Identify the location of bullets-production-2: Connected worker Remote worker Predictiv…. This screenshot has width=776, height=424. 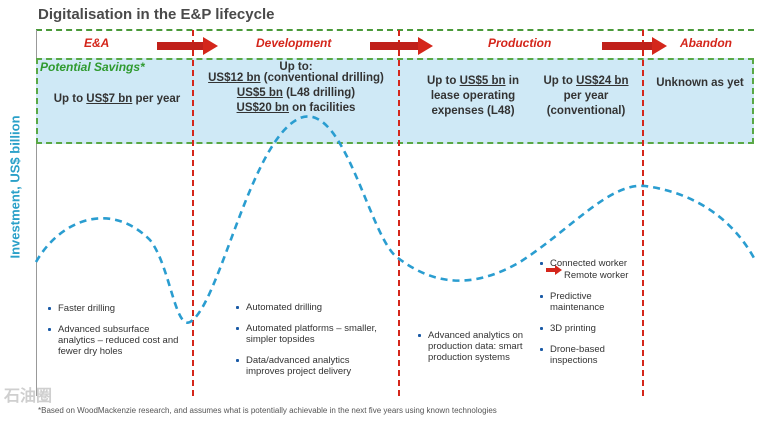
(590, 317).